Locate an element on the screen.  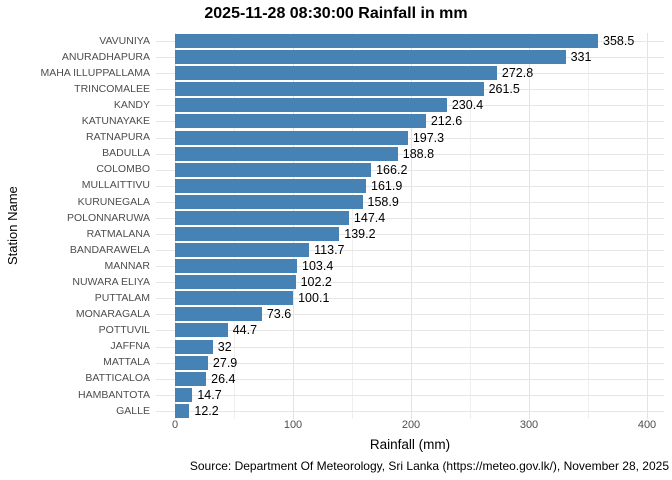
station-label: RATNAPURA is located at coordinates (118, 137).